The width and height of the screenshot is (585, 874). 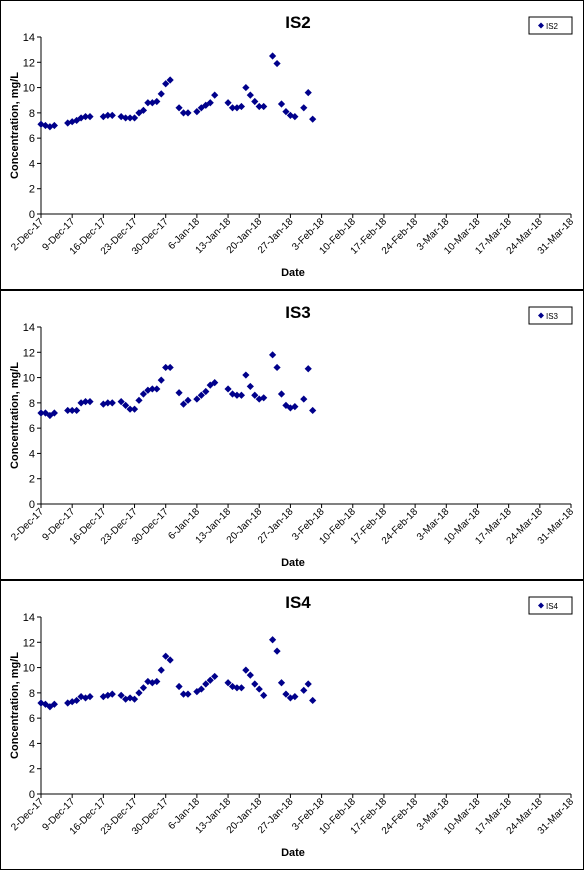 I want to click on chart-title: IS4, so click(x=298, y=602).